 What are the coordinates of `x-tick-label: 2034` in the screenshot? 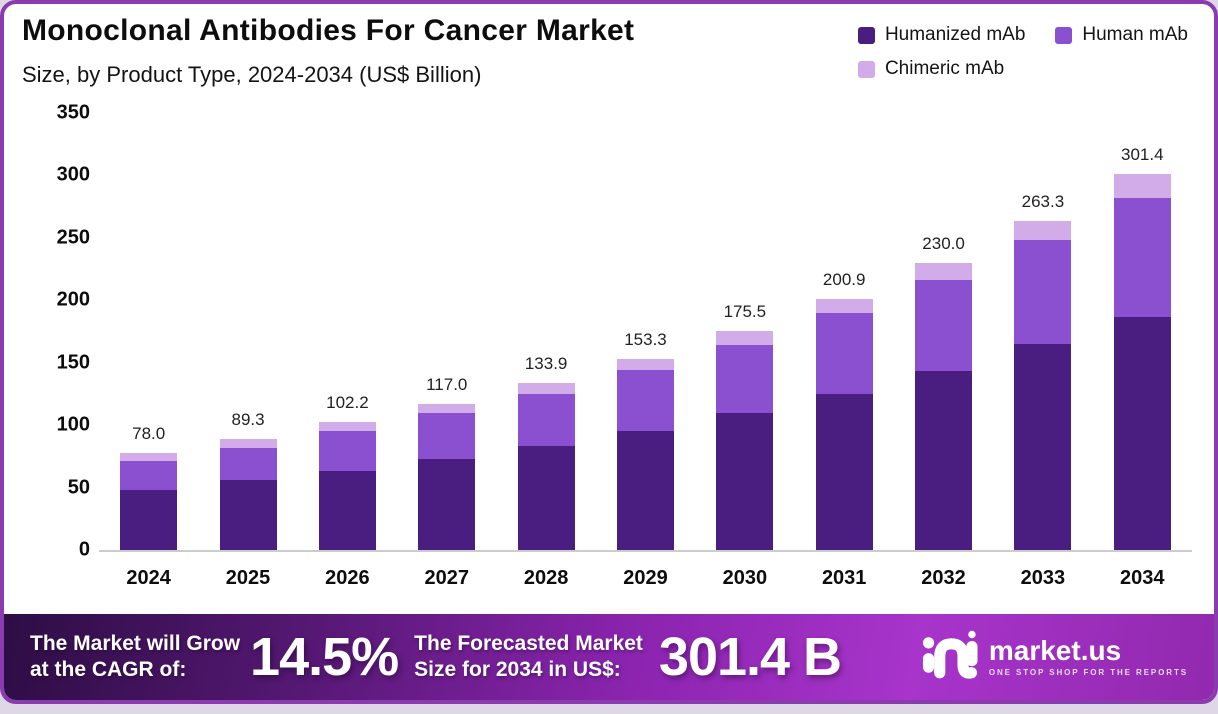 It's located at (1142, 578).